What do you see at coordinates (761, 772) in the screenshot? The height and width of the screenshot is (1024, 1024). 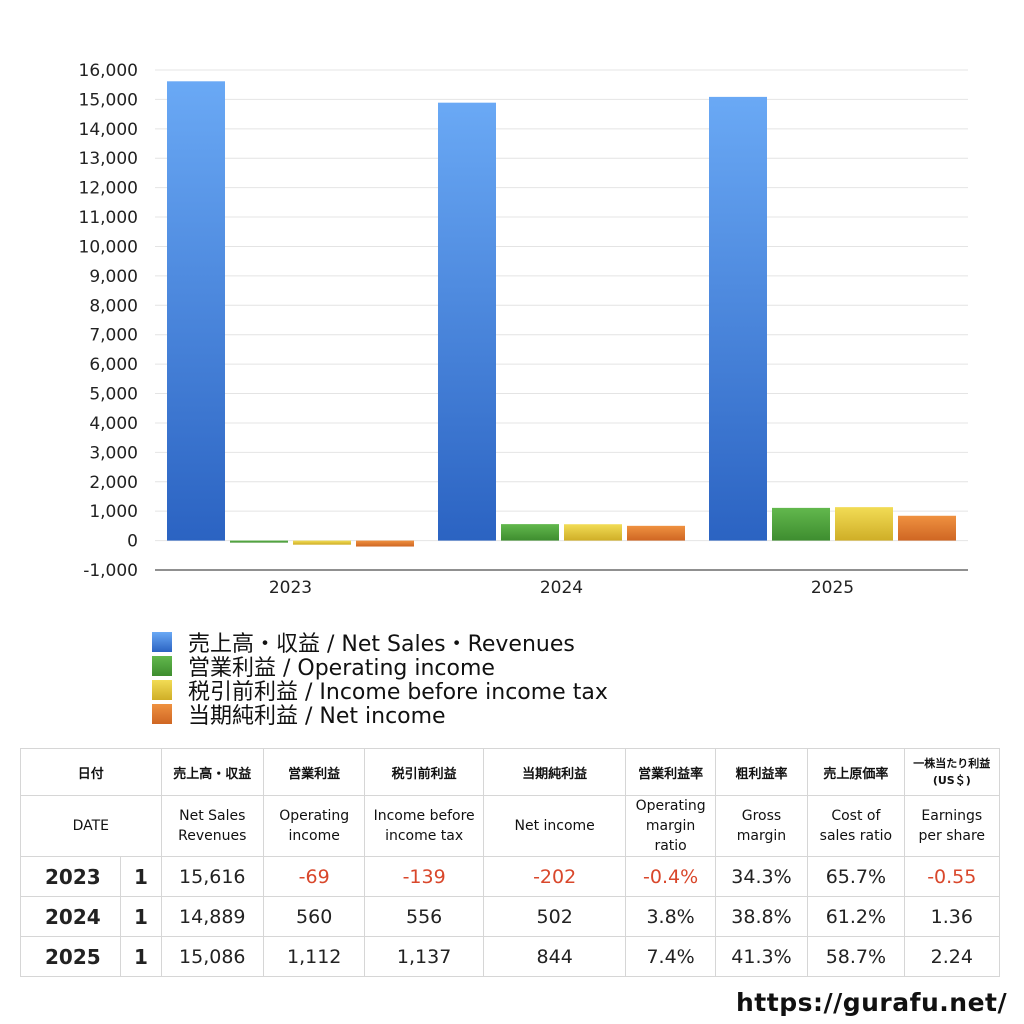 I see `header-gross-margin-jp: 粗利益率` at bounding box center [761, 772].